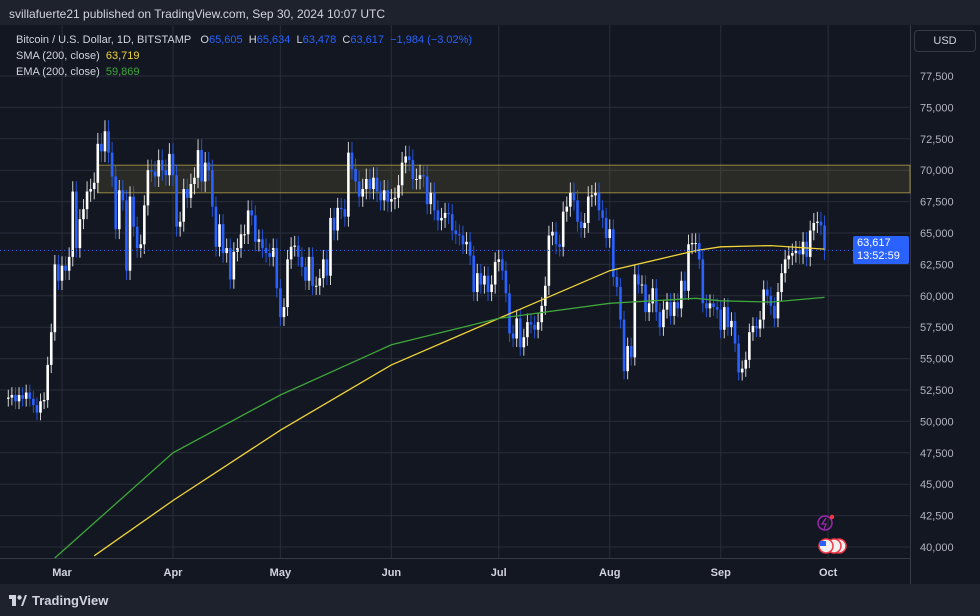  I want to click on sma-row: SMA (200, close) 63,719, so click(244, 56).